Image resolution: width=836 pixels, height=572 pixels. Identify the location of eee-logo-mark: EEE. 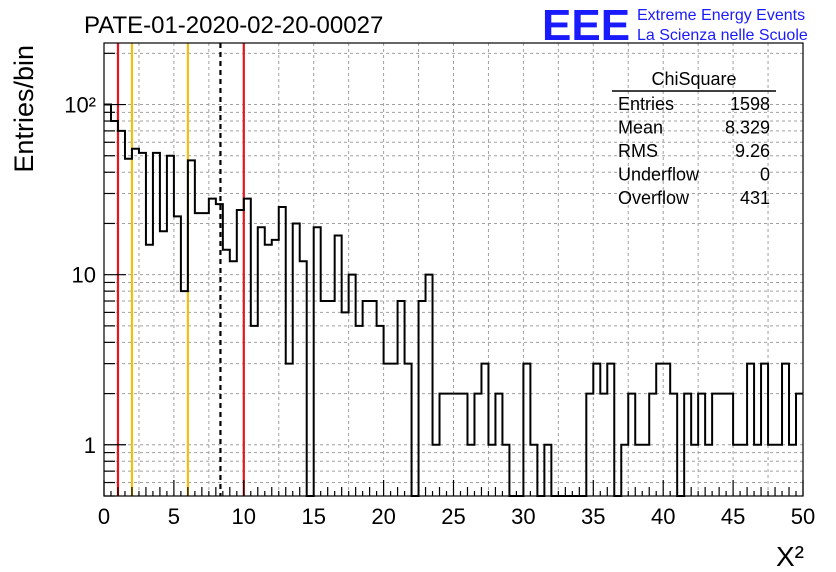
(586, 25).